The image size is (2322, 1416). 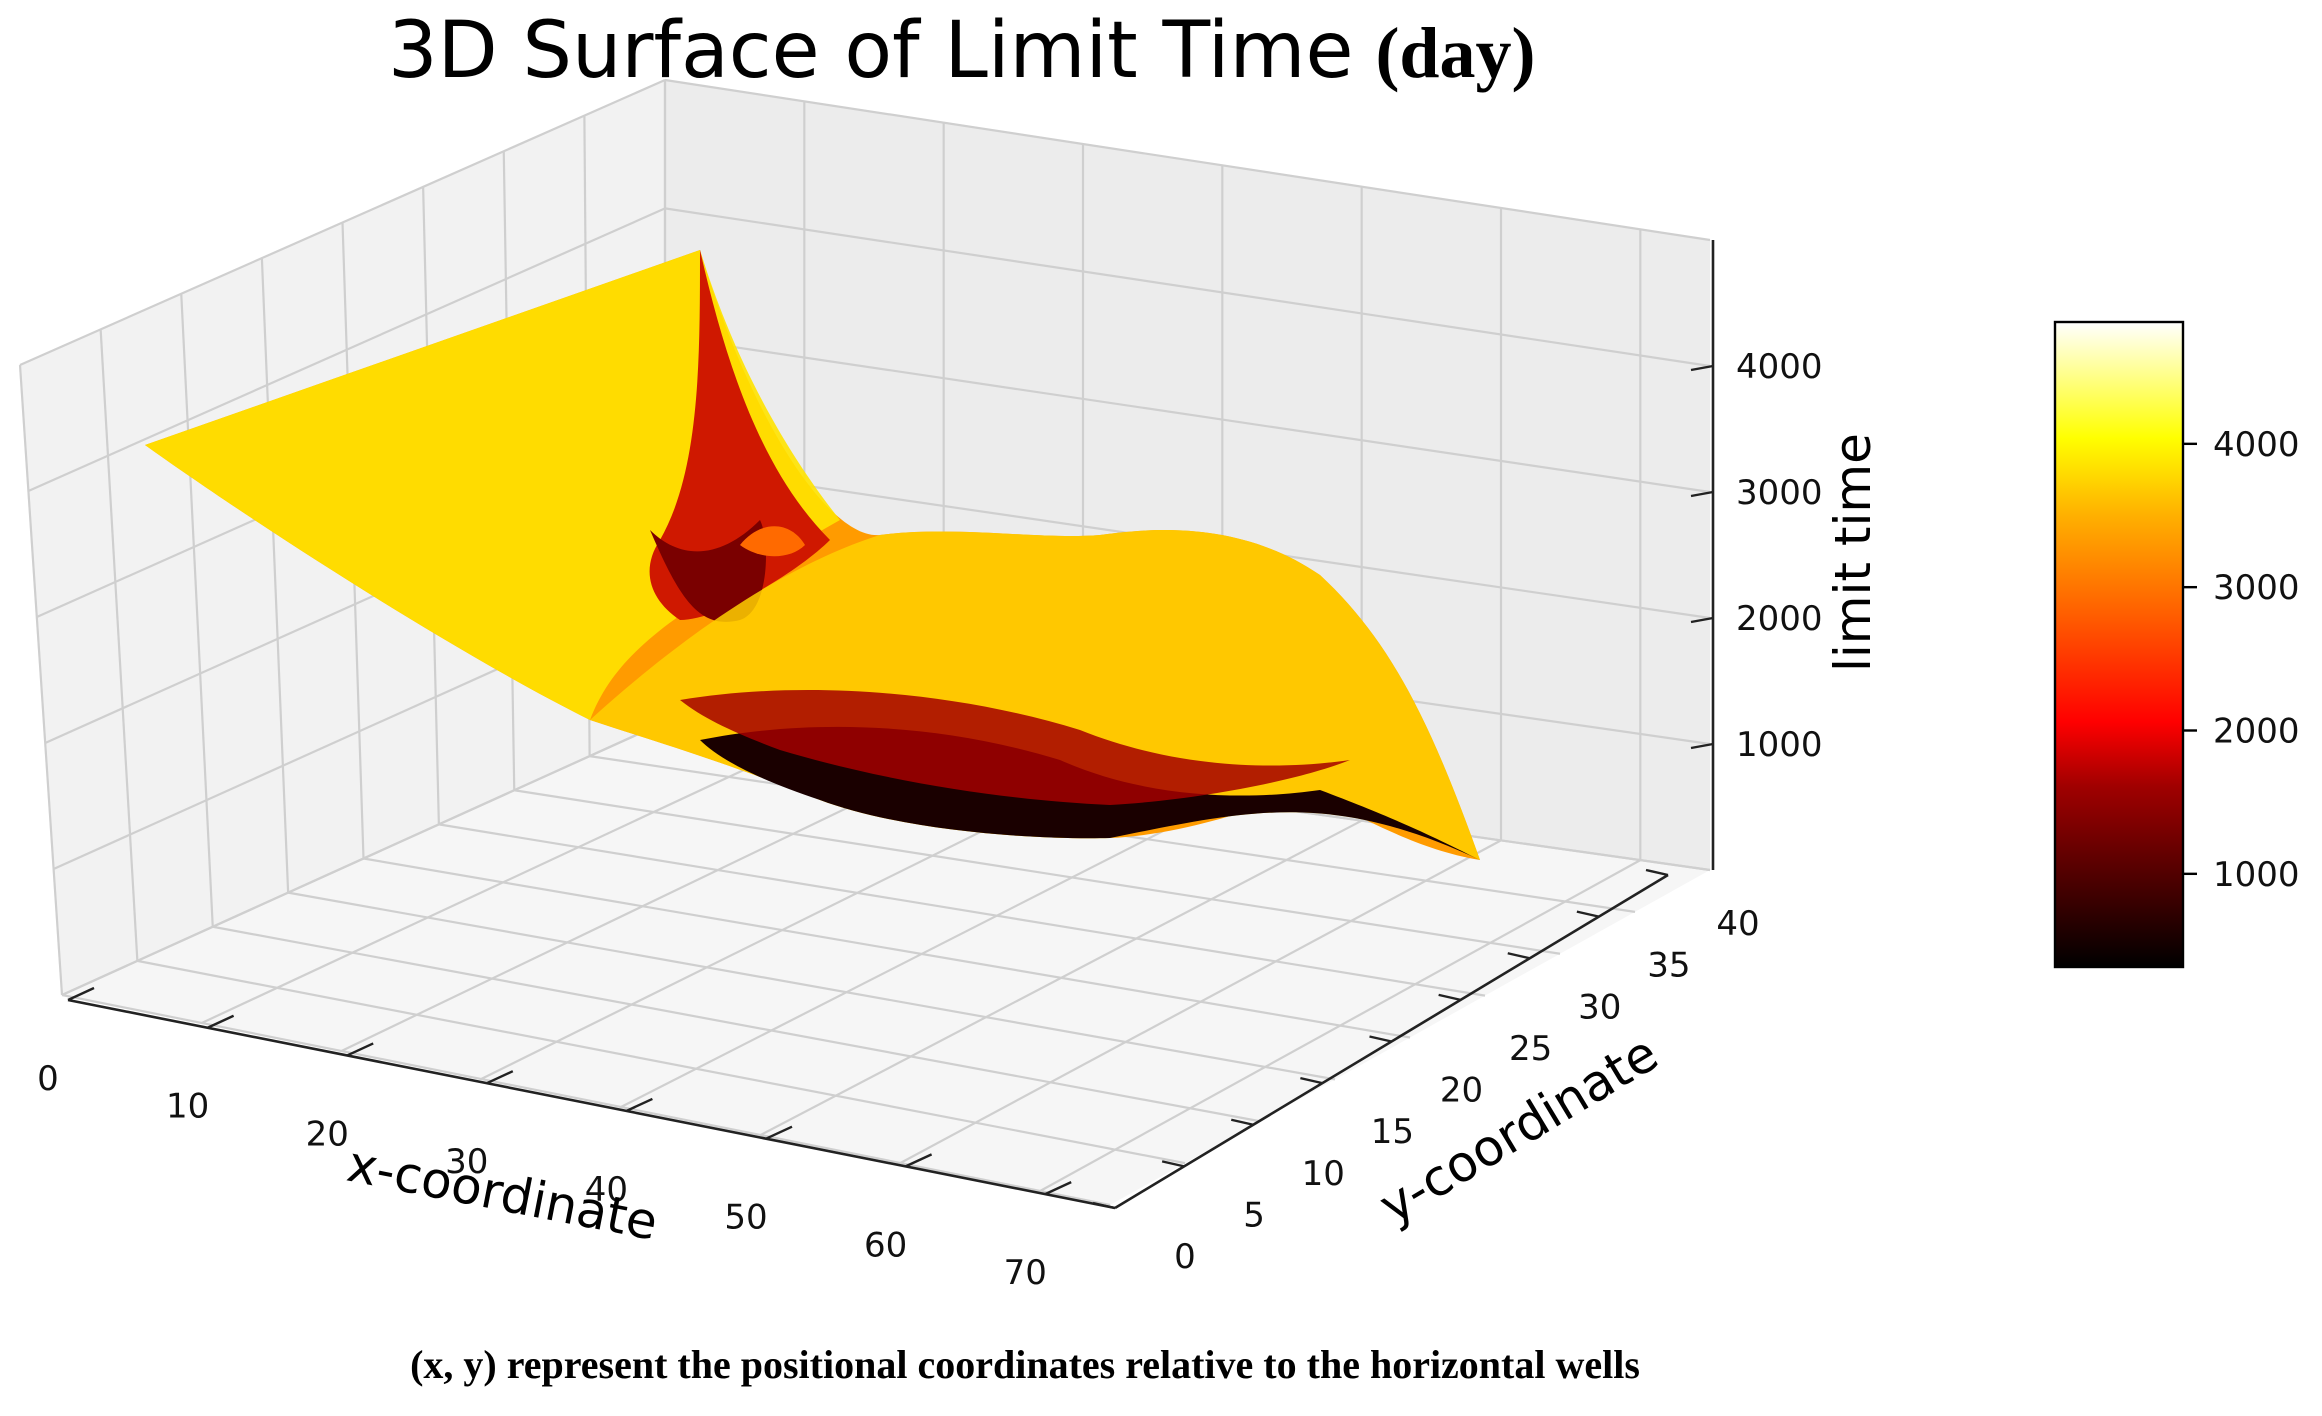 I want to click on colorbar-tick-label: 4000, so click(x=2256, y=445).